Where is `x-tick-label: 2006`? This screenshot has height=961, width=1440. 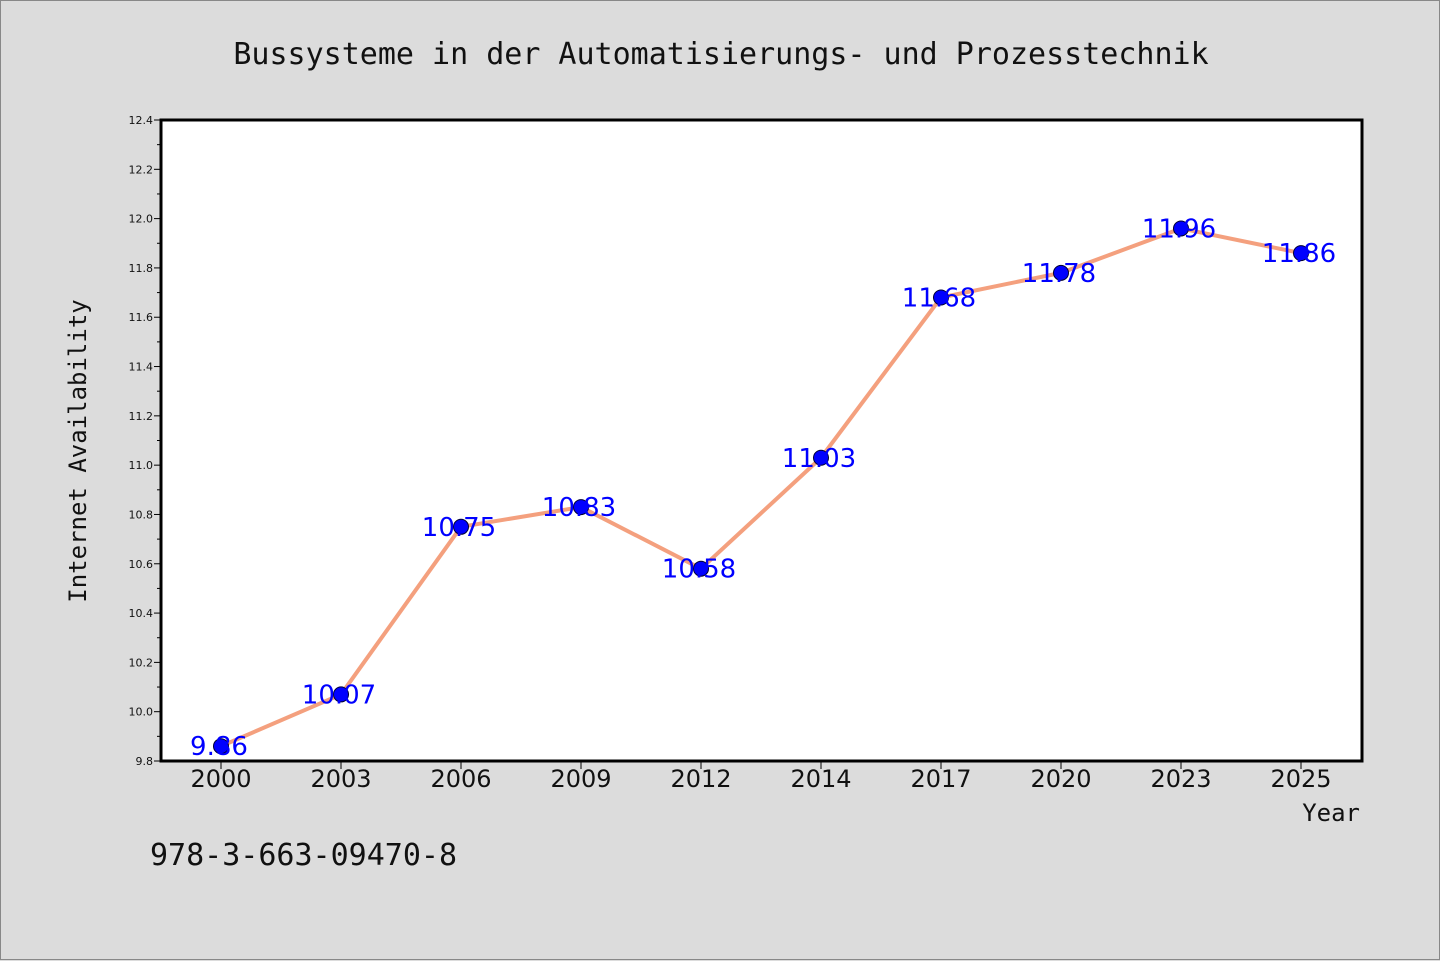 x-tick-label: 2006 is located at coordinates (460, 779).